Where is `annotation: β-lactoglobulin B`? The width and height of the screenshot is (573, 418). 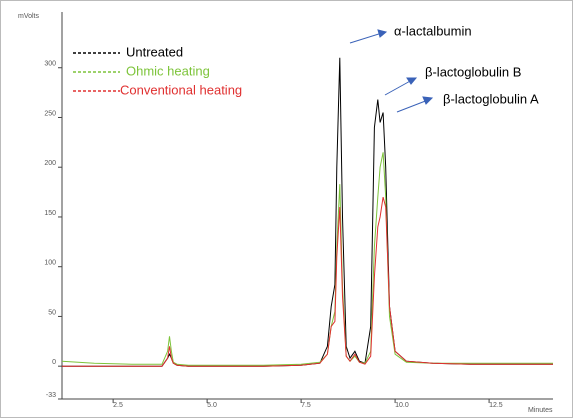 annotation: β-lactoglobulin B is located at coordinates (473, 71).